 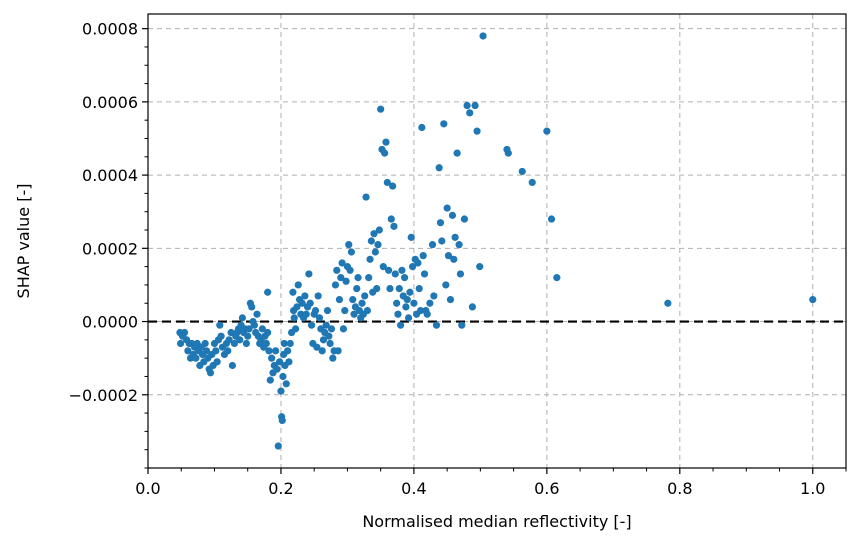 I want to click on y-tick-label: 0.0004, so click(x=110, y=175).